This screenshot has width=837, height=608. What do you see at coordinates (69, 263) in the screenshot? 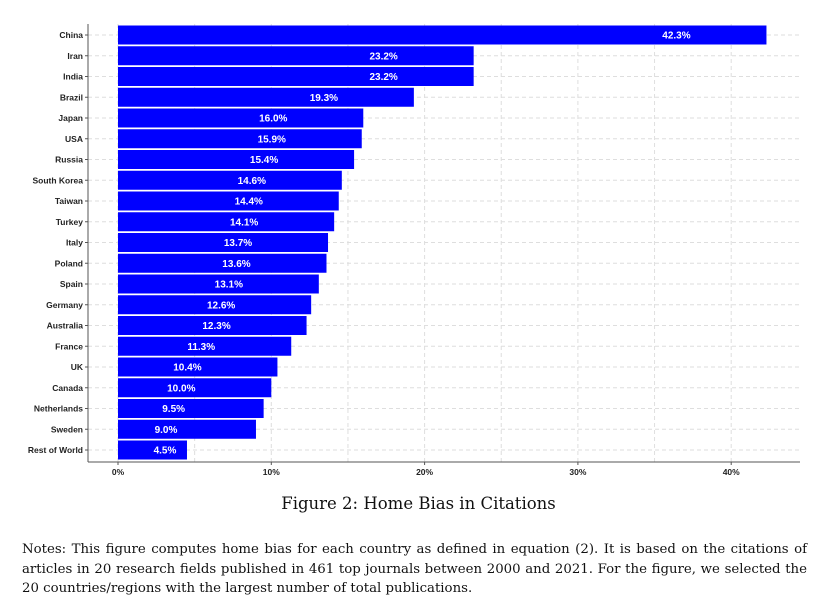
I see `y-tick-label: Poland` at bounding box center [69, 263].